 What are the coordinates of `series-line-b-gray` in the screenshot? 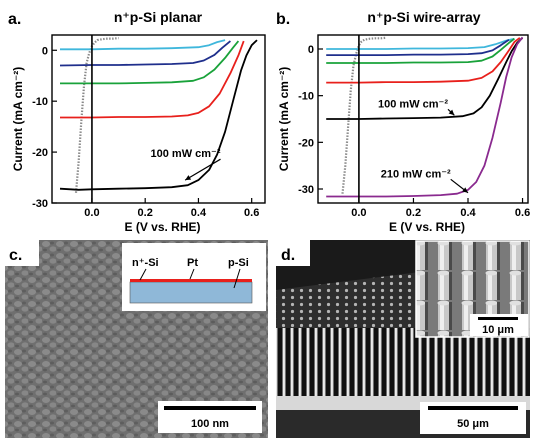 It's located at (364, 115).